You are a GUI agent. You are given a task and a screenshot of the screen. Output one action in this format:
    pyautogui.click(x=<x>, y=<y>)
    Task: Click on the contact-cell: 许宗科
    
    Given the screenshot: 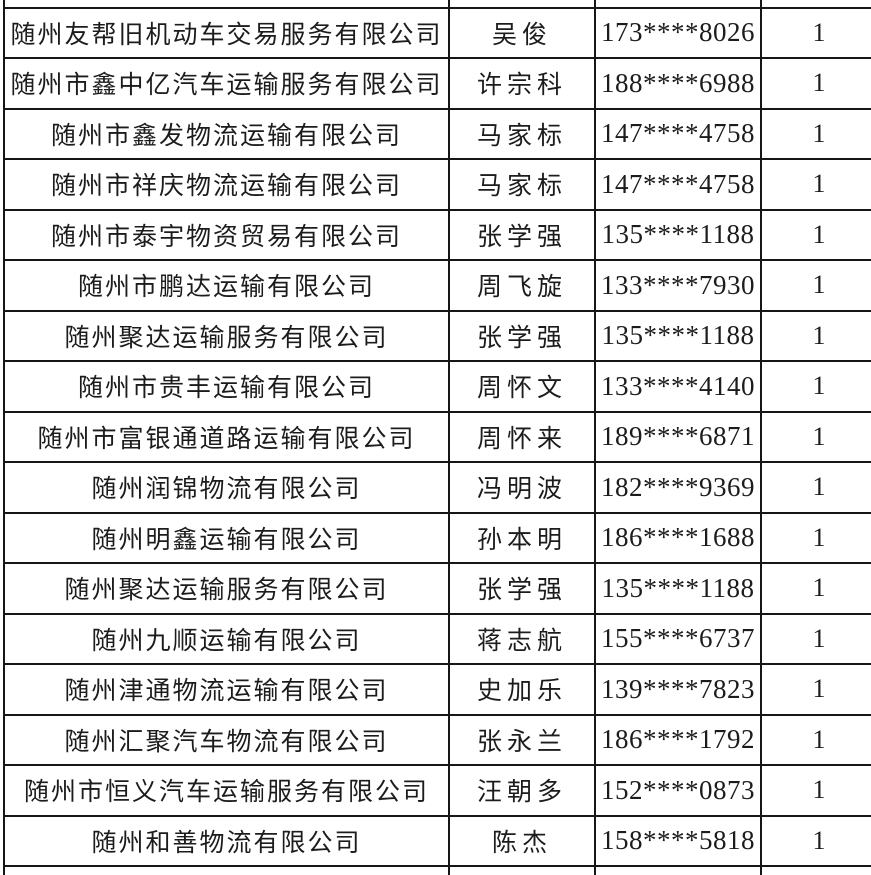 What is the action you would take?
    pyautogui.click(x=522, y=83)
    